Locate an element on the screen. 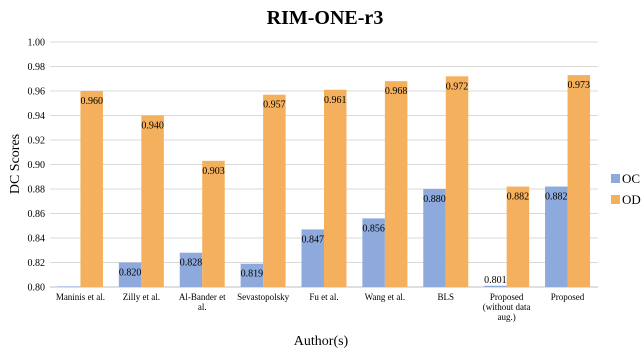 Image resolution: width=642 pixels, height=359 pixels. x-tick-label-line: Wang et al. is located at coordinates (385, 297).